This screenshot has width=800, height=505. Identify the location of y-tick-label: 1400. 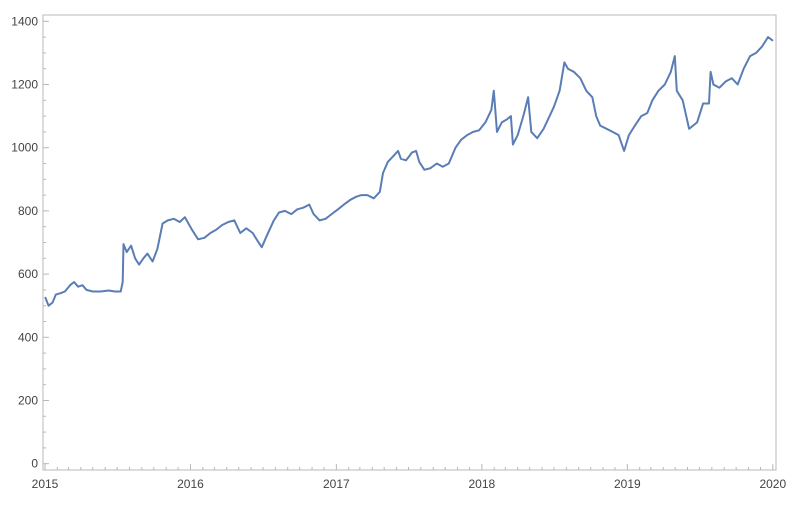
(24, 21).